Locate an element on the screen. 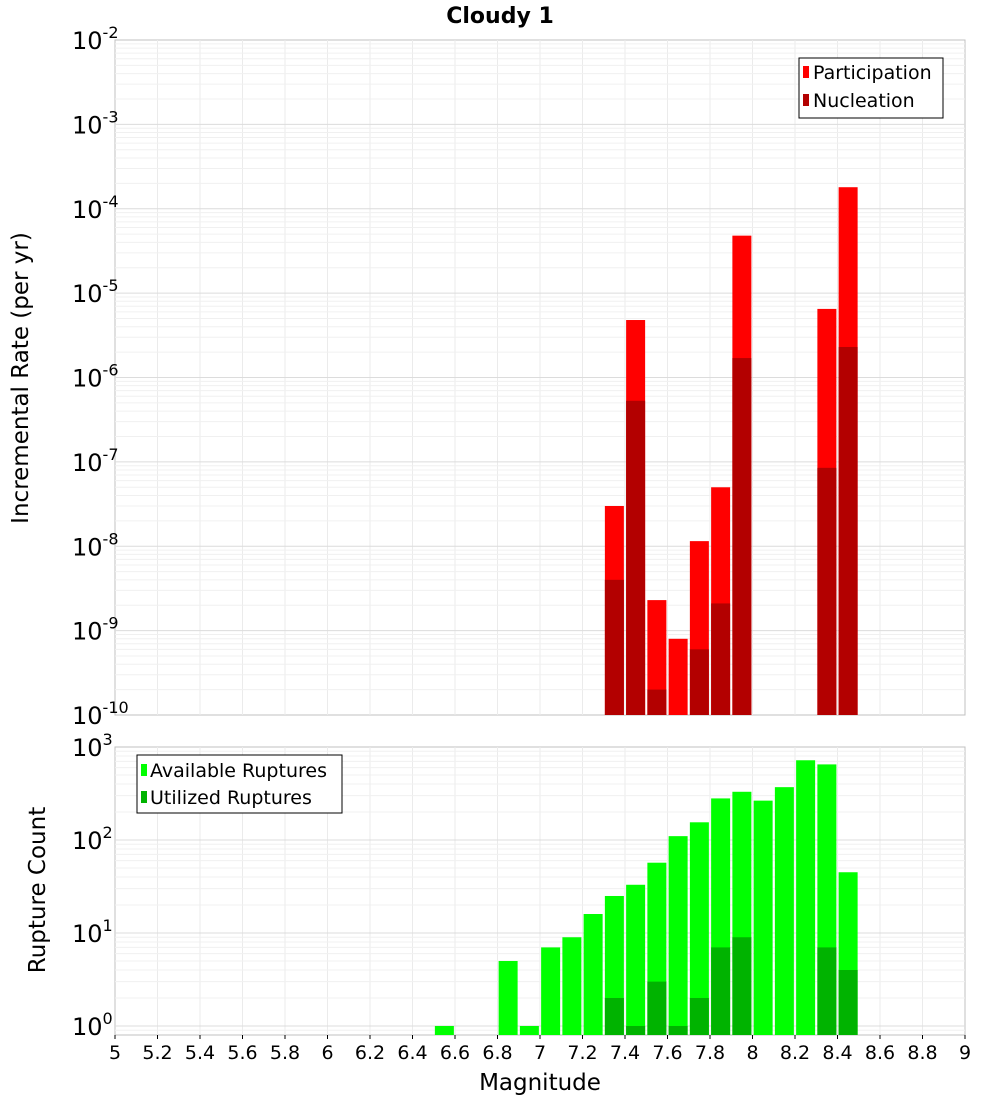 Image resolution: width=1000 pixels, height=1104 pixels. x-tick-label: 6.8 is located at coordinates (497, 1053).